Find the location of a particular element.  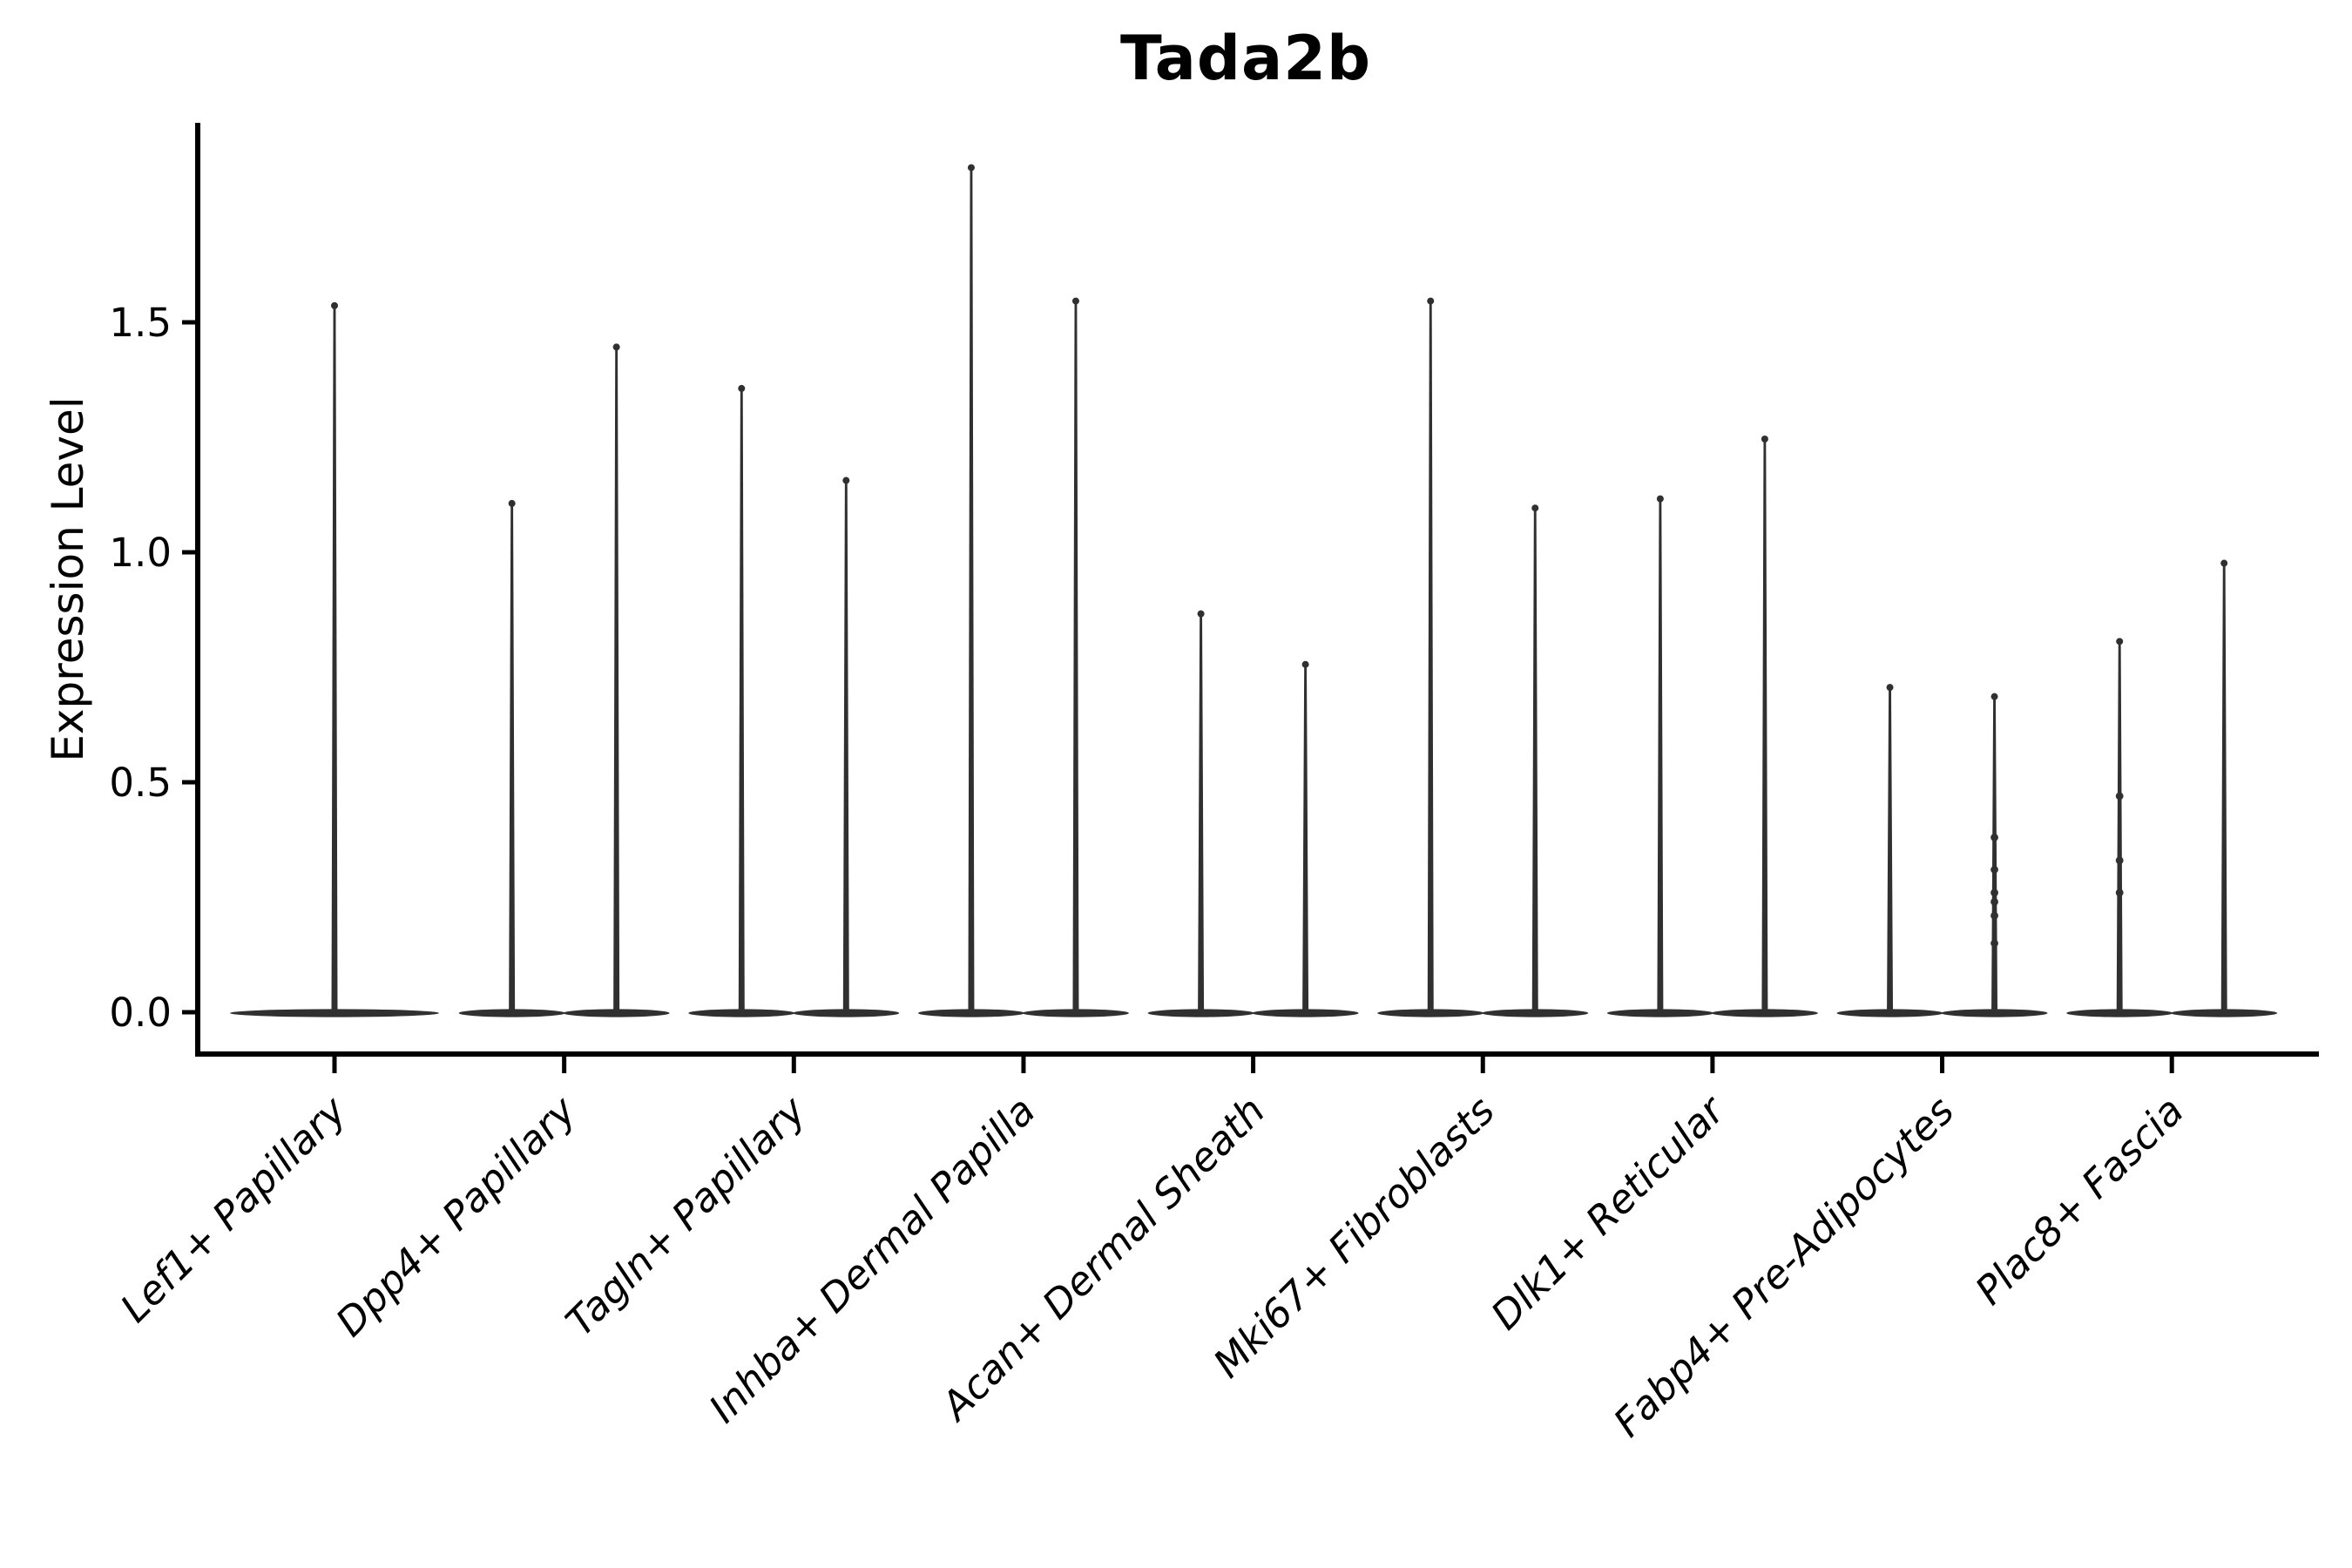

y-tick-label: 0.5 is located at coordinates (140, 783).